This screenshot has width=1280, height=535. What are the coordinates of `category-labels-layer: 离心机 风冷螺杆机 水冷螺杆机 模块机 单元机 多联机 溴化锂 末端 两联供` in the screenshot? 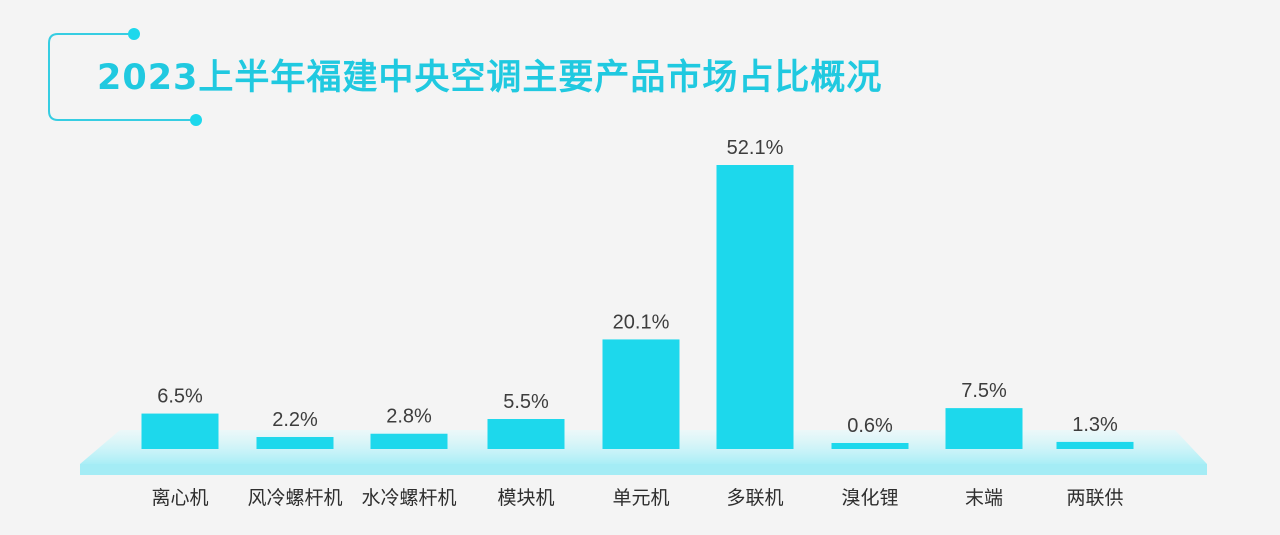 It's located at (637, 498).